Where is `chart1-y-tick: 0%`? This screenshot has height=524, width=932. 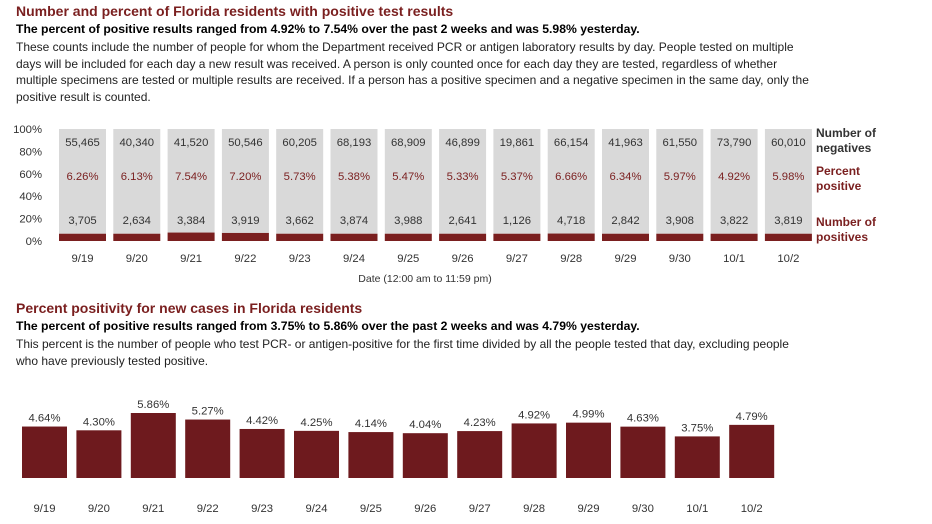 chart1-y-tick: 0% is located at coordinates (34, 242).